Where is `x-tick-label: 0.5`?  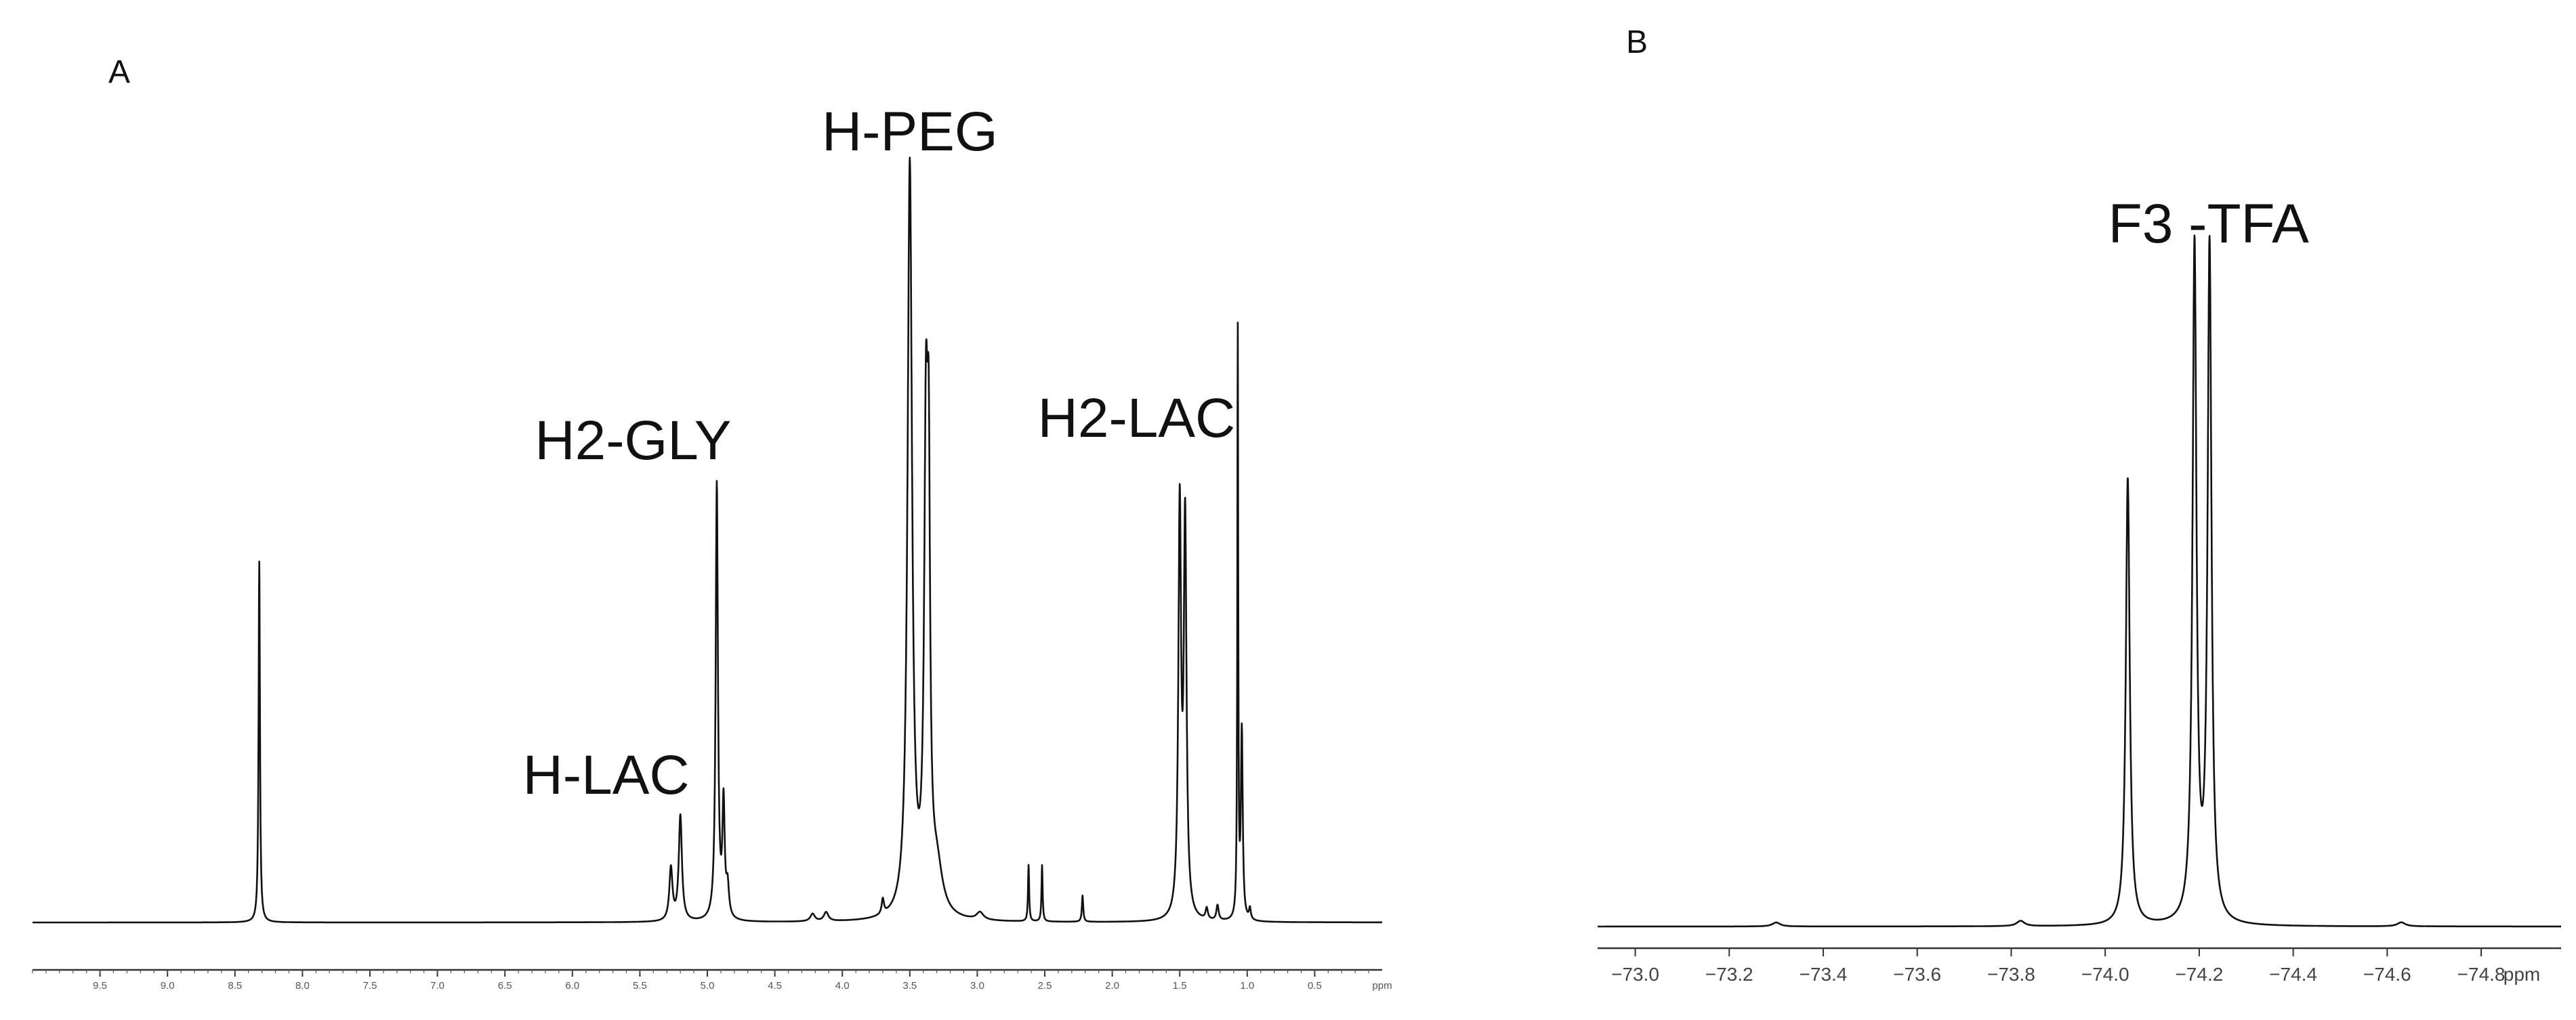
x-tick-label: 0.5 is located at coordinates (1315, 986).